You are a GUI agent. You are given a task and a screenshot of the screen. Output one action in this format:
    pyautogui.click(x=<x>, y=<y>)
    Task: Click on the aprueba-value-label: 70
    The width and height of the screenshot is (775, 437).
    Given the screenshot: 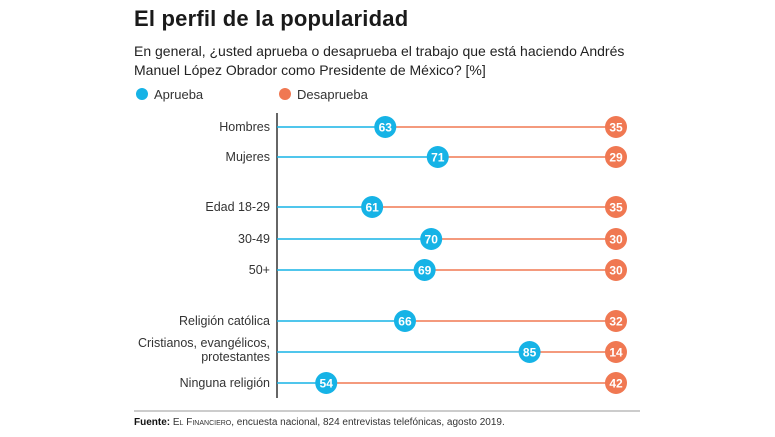 What is the action you would take?
    pyautogui.click(x=432, y=240)
    